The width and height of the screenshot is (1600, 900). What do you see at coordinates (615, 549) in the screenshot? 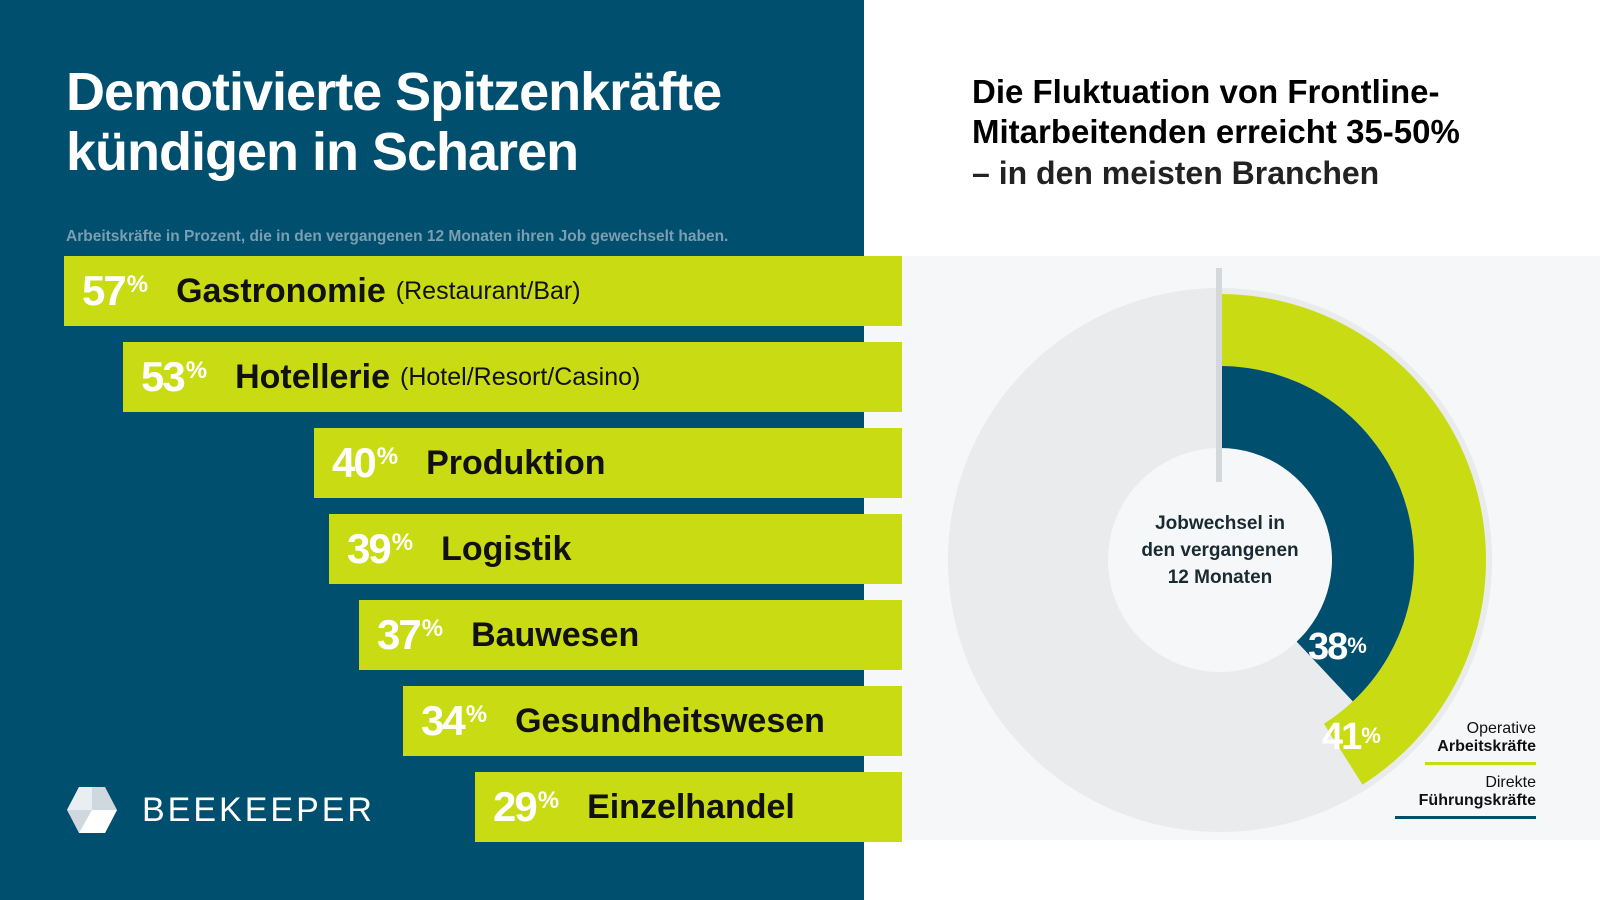
I see `bar-logistik: 39% Logistik` at bounding box center [615, 549].